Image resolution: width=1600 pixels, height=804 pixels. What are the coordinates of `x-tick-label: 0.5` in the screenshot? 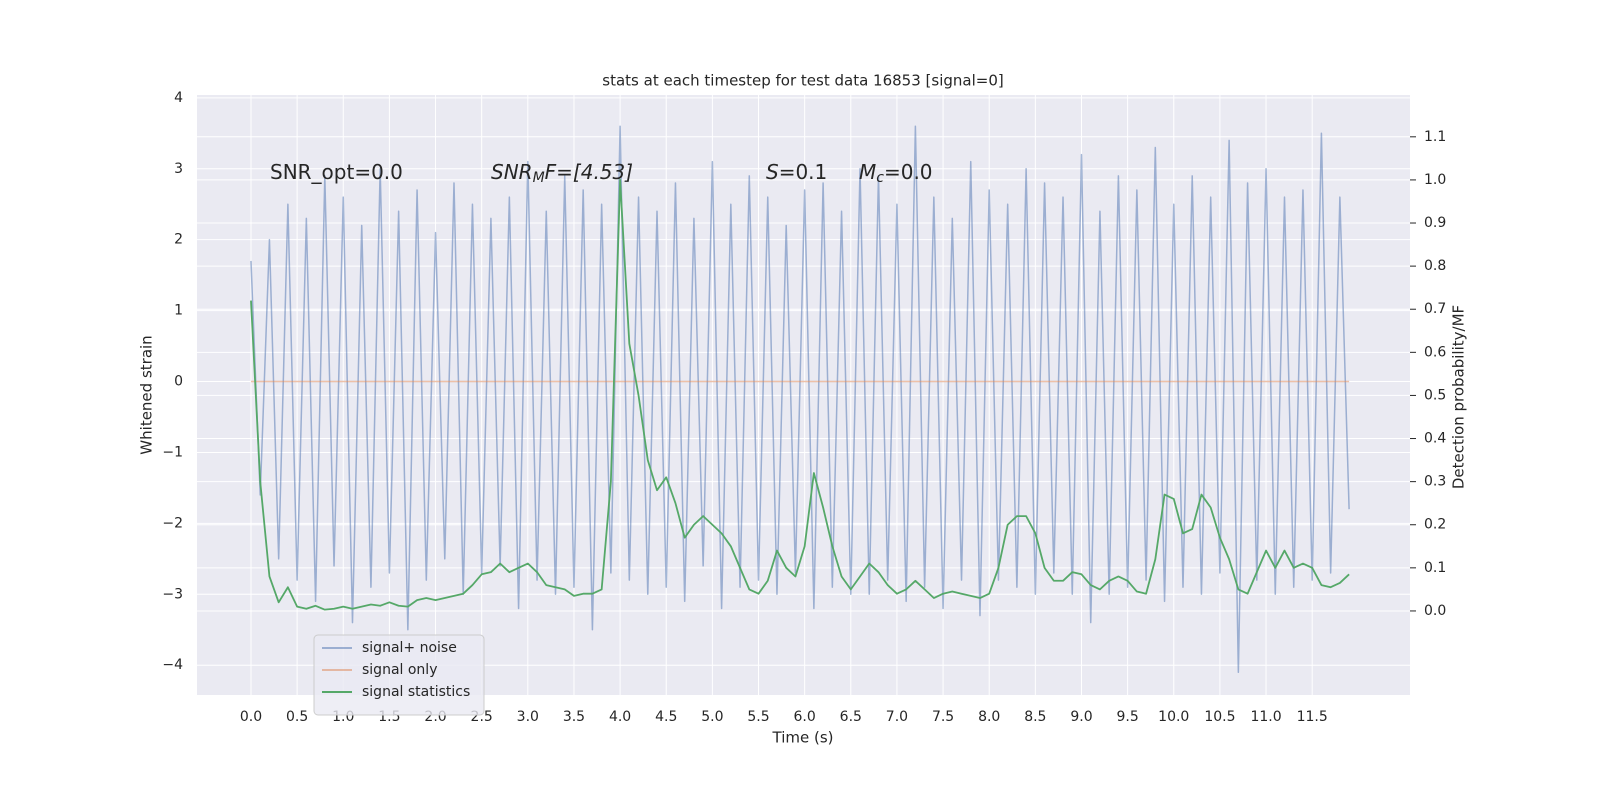 It's located at (297, 717).